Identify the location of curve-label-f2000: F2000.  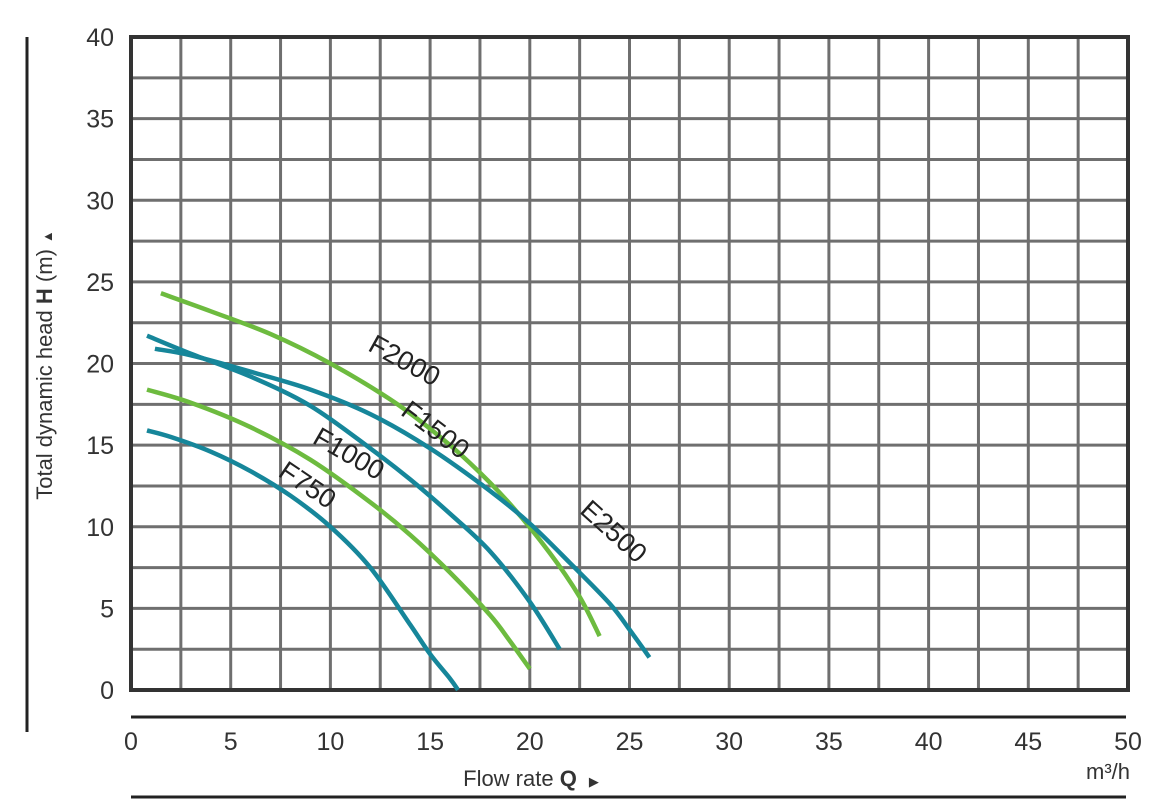
(405, 360).